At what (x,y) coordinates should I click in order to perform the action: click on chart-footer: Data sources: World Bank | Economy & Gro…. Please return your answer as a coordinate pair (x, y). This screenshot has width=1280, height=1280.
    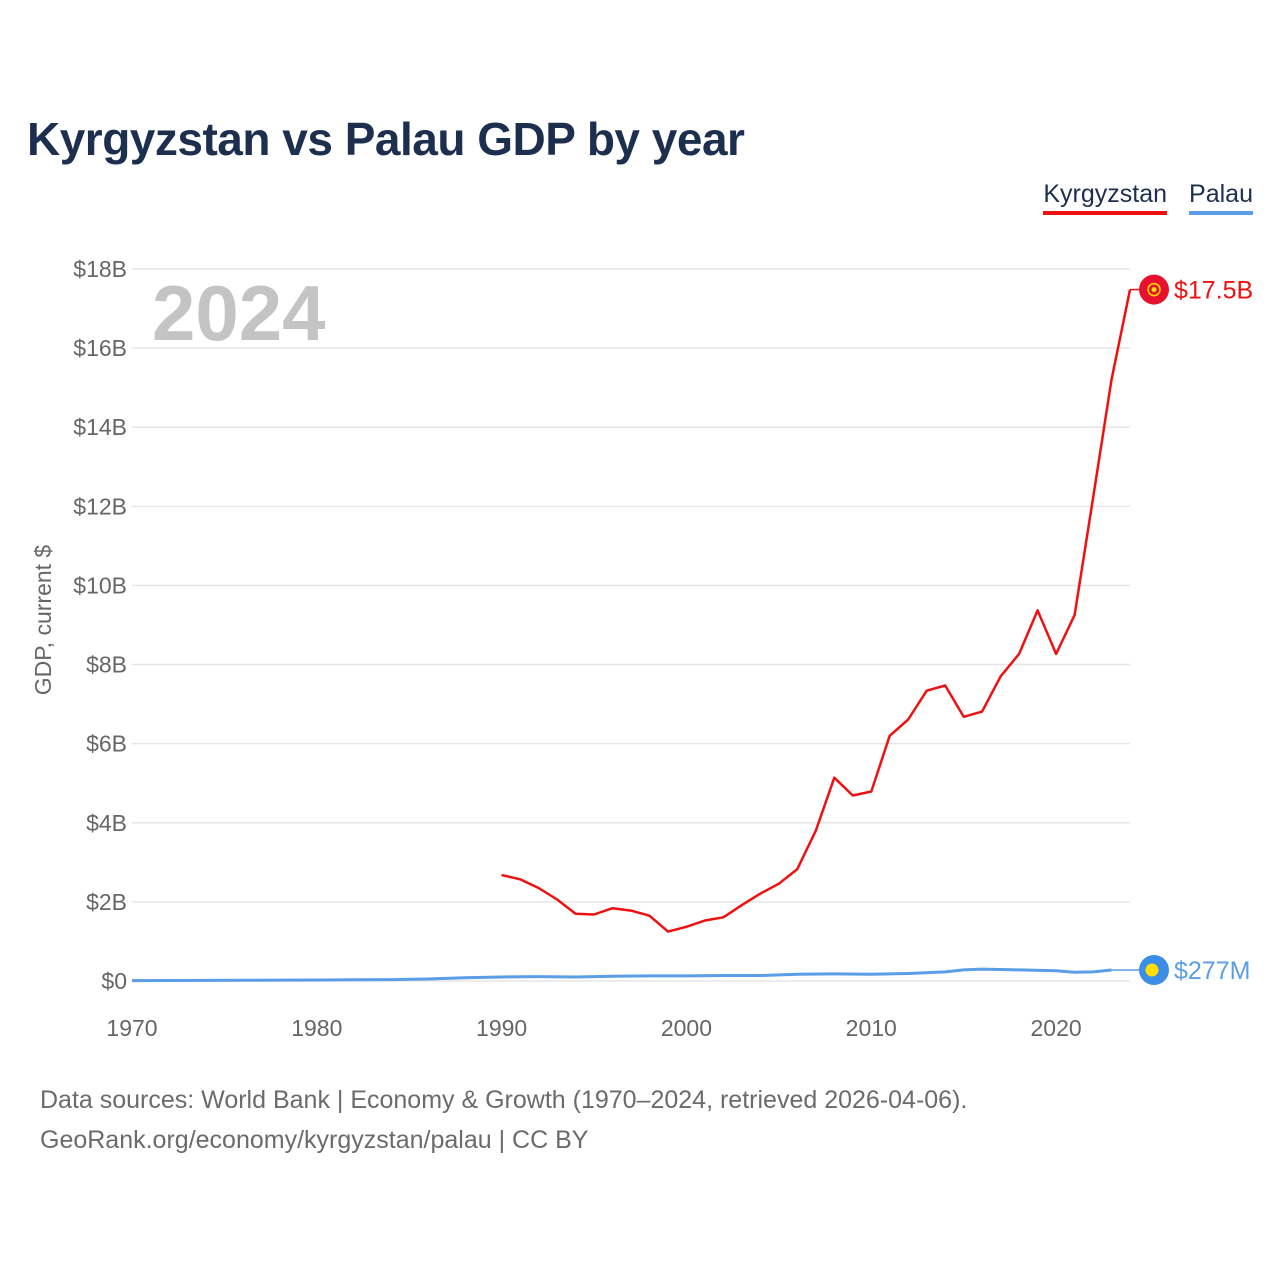
    Looking at the image, I should click on (503, 1120).